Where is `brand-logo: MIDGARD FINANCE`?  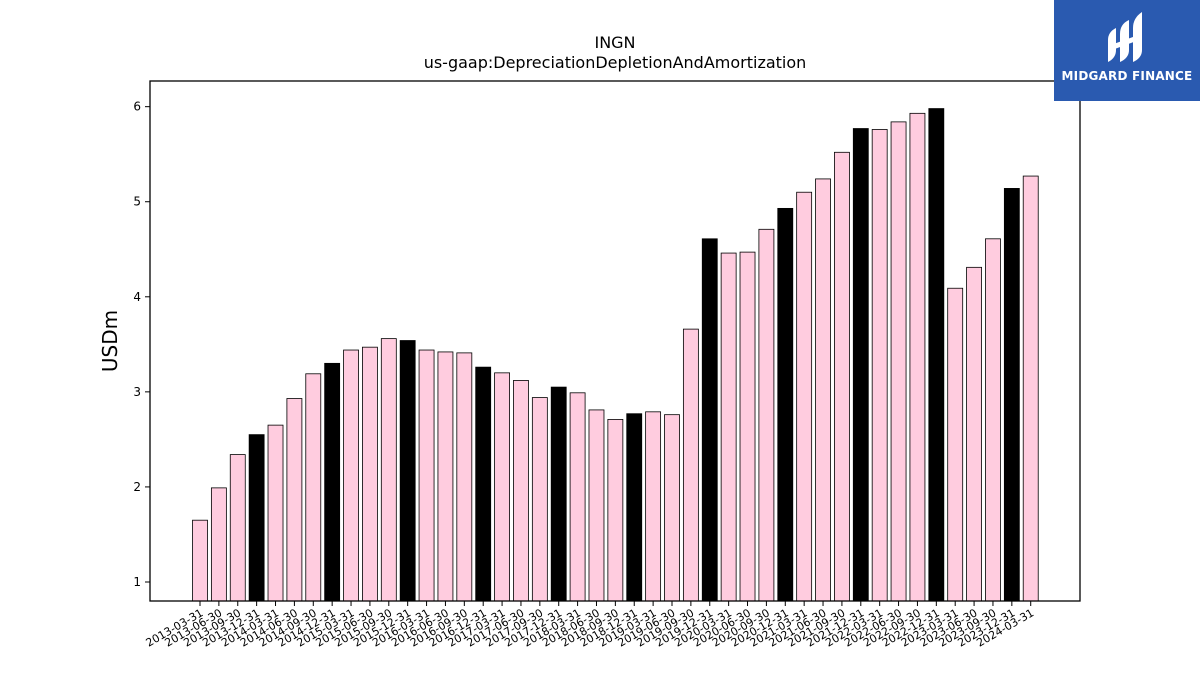
brand-logo: MIDGARD FINANCE is located at coordinates (1127, 50).